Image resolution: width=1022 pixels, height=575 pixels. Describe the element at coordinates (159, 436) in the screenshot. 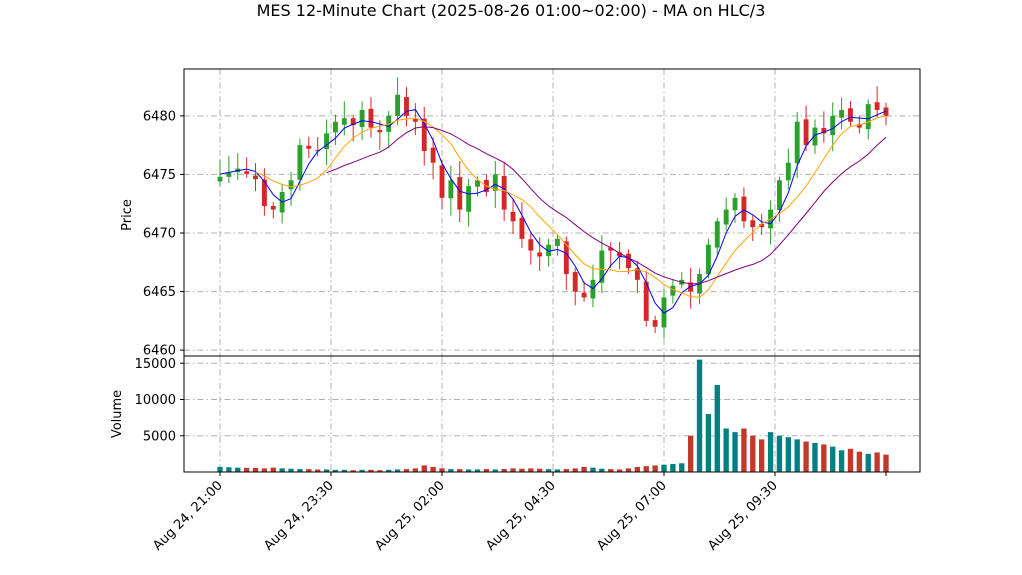

I see `volume-tick-label: 5000` at that location.